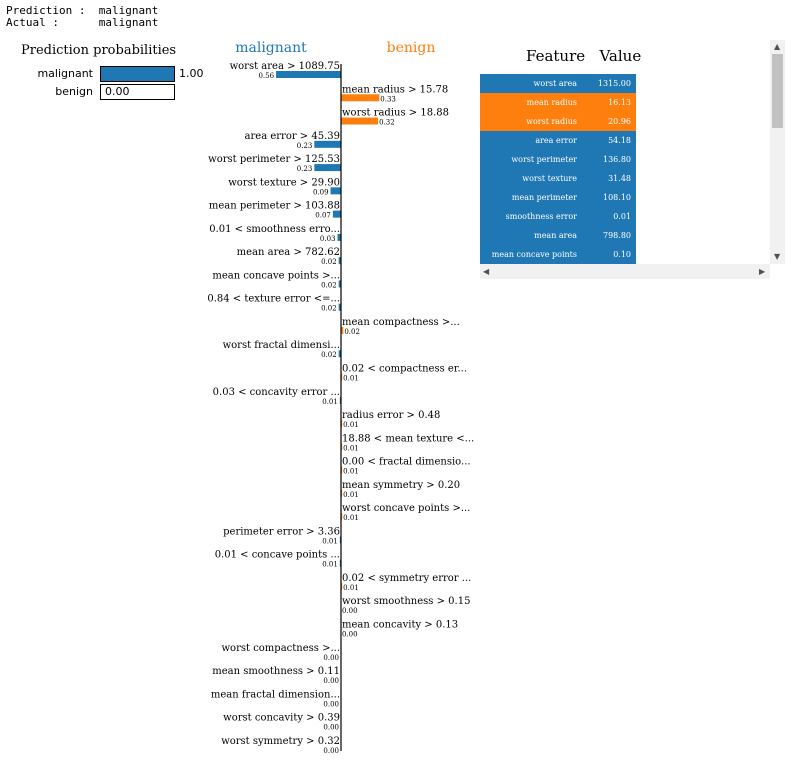 The image size is (800, 764). Describe the element at coordinates (534, 254) in the screenshot. I see `table-cell-feature: mean concave points` at that location.